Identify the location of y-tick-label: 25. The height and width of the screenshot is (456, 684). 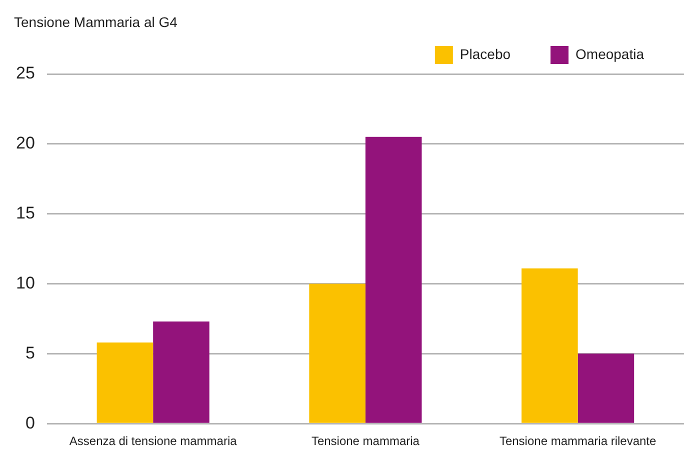
(25, 73).